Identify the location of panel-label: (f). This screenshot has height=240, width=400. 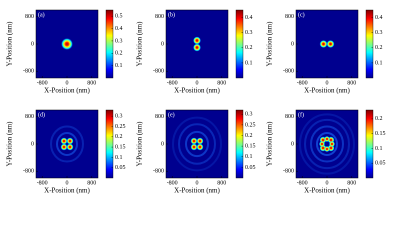
(301, 114).